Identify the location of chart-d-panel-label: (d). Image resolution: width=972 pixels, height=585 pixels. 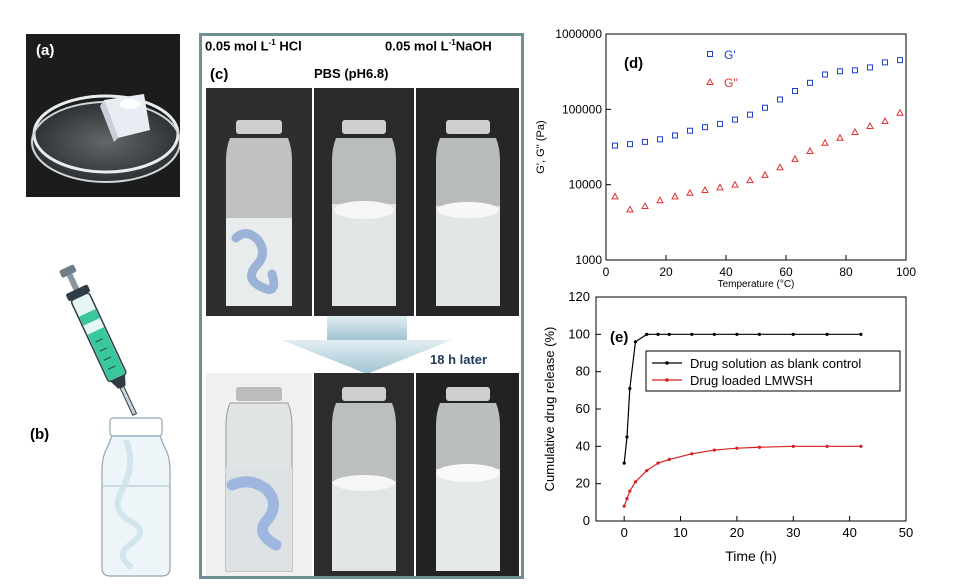
(633, 63).